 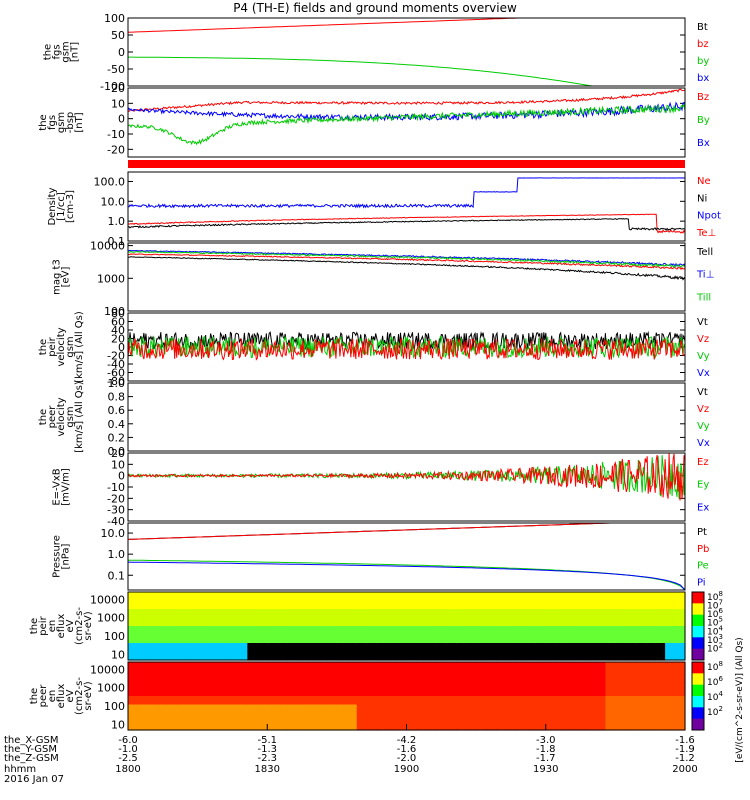 What do you see at coordinates (698, 632) in the screenshot?
I see `colorbar-segment` at bounding box center [698, 632].